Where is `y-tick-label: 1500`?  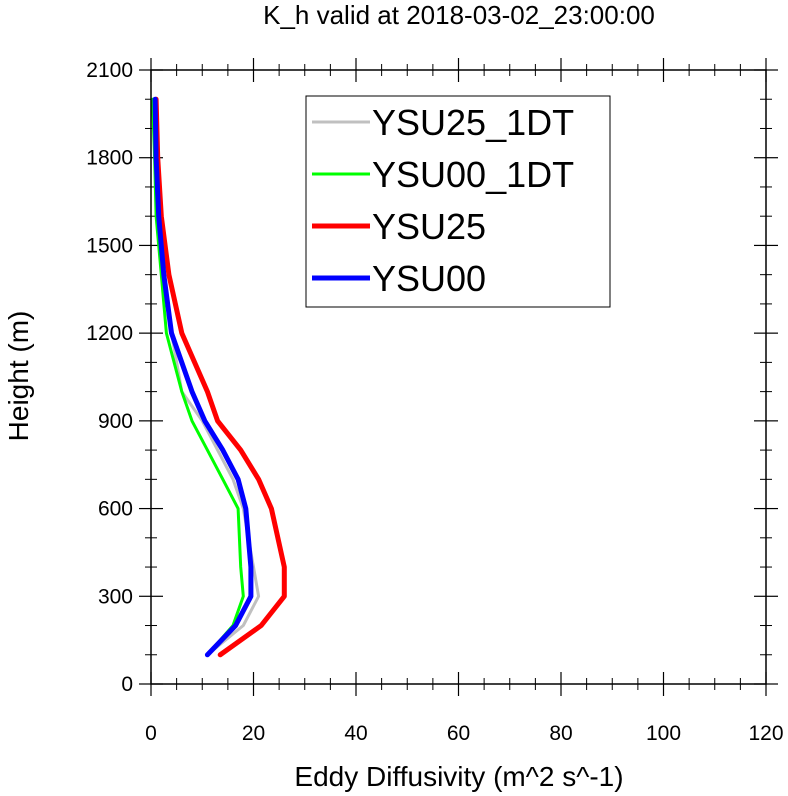
y-tick-label: 1500 is located at coordinates (109, 245).